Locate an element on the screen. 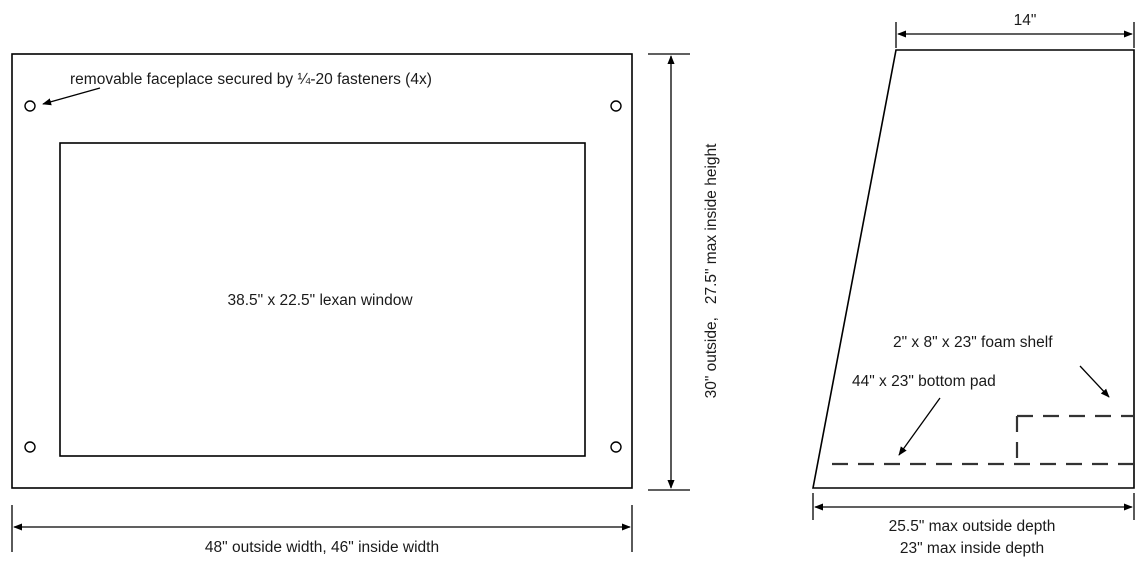 The width and height of the screenshot is (1137, 565). top-width-label: 14" is located at coordinates (1025, 20).